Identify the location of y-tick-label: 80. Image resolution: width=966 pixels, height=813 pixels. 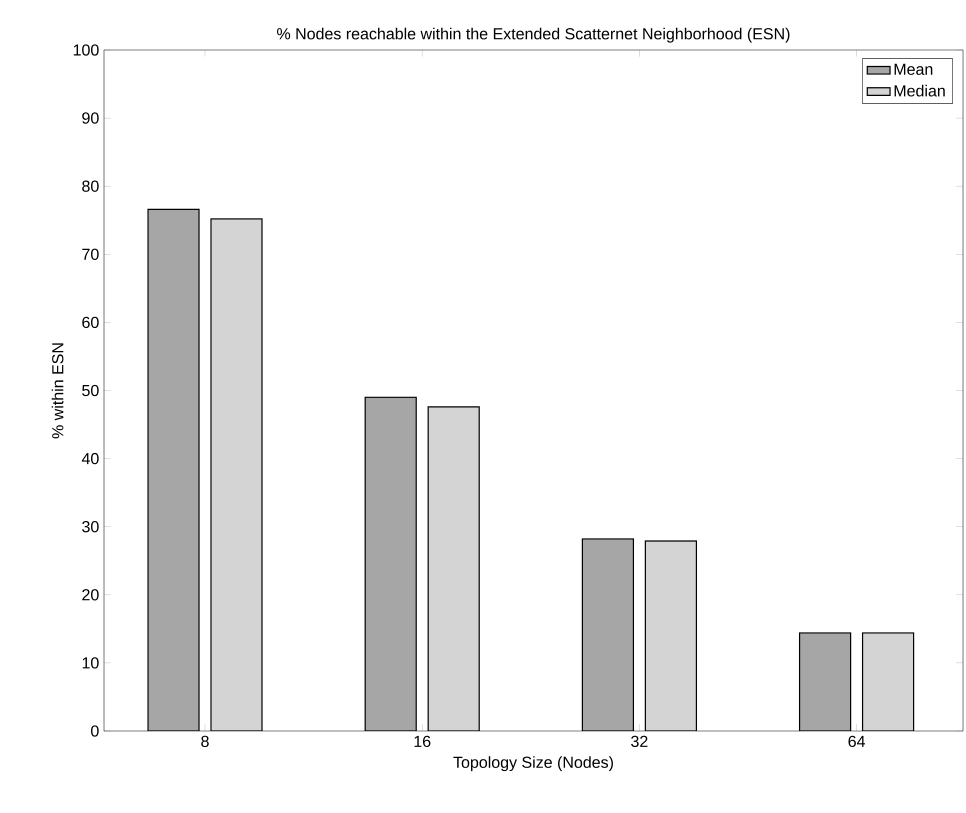
(90, 186).